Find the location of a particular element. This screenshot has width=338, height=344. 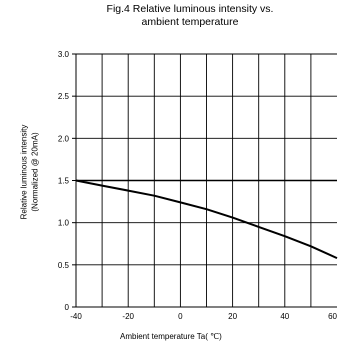

chart-title-line1: Fig.4 Relative luminous intensity vs. is located at coordinates (190, 9).